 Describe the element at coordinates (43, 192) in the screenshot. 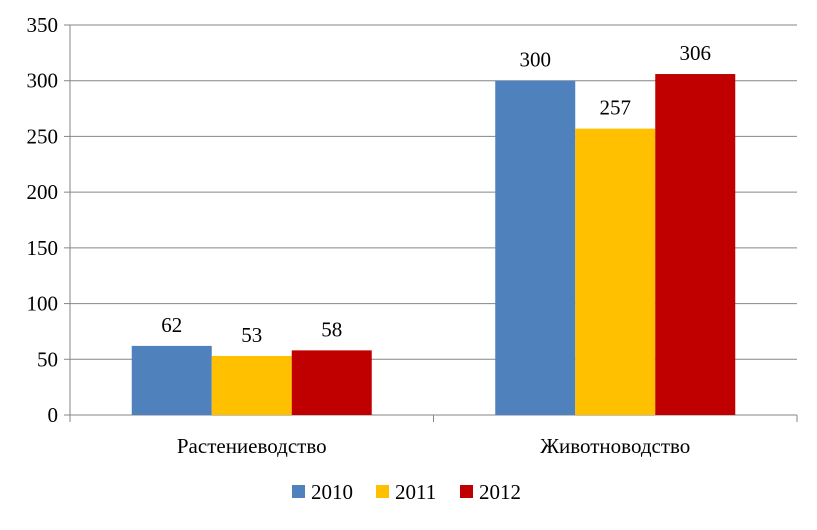

I see `y-tick-label: 200` at that location.